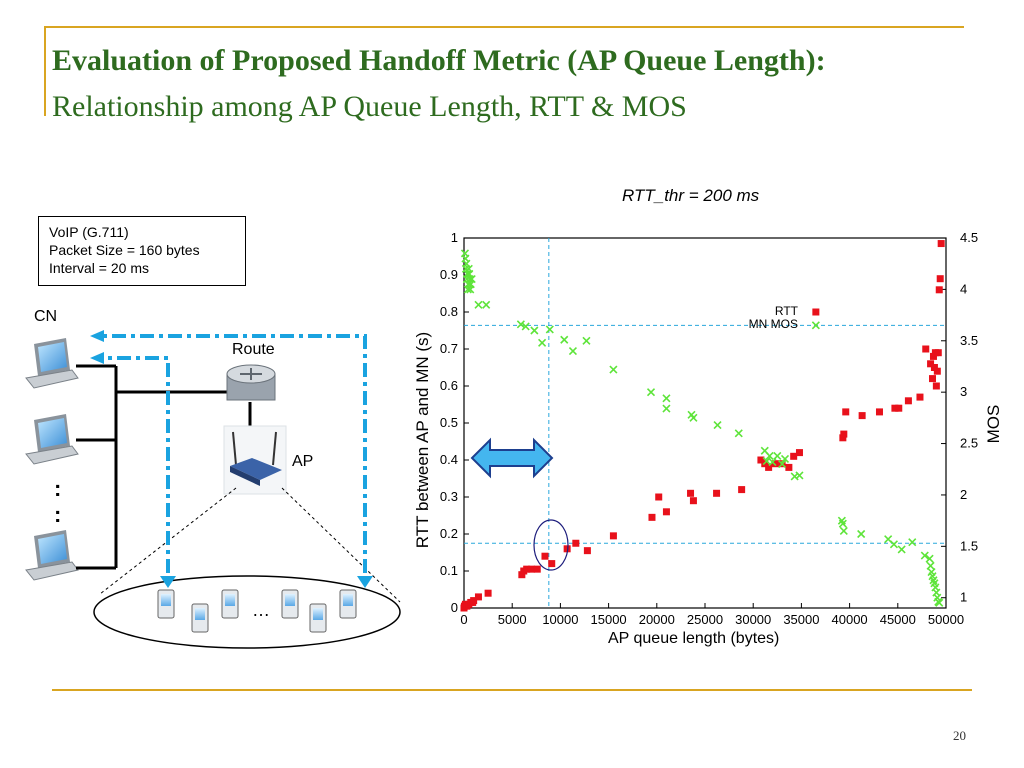 The width and height of the screenshot is (1024, 768). I want to click on y-tick-label: 0.8, so click(449, 311).